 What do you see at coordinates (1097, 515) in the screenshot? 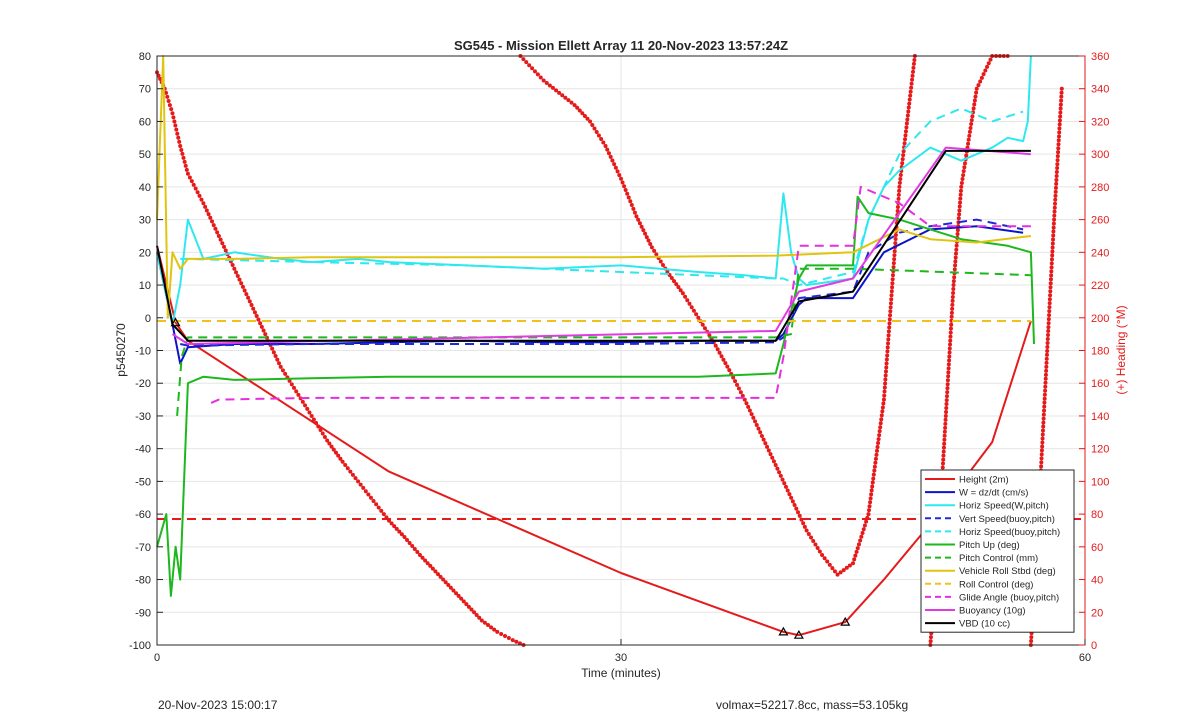
I see `y-tick-label-right: 80` at bounding box center [1097, 515].